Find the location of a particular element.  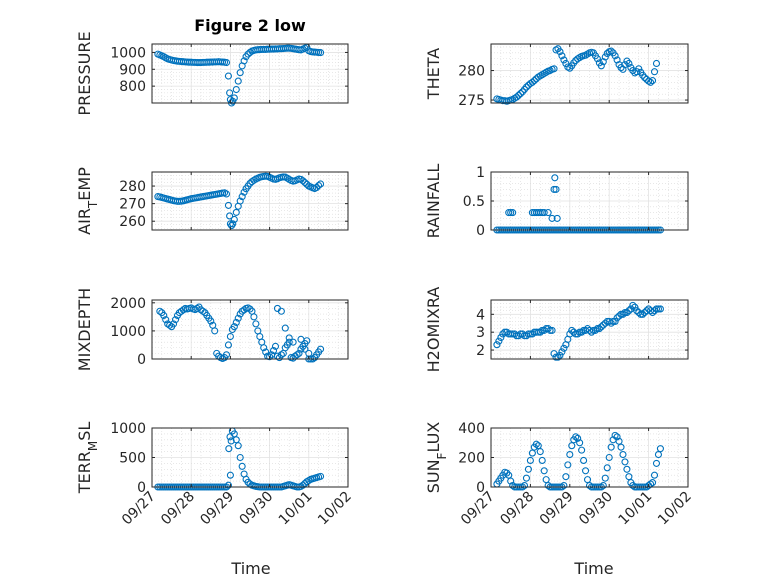

x-axis-label-left: Time is located at coordinates (250, 568).